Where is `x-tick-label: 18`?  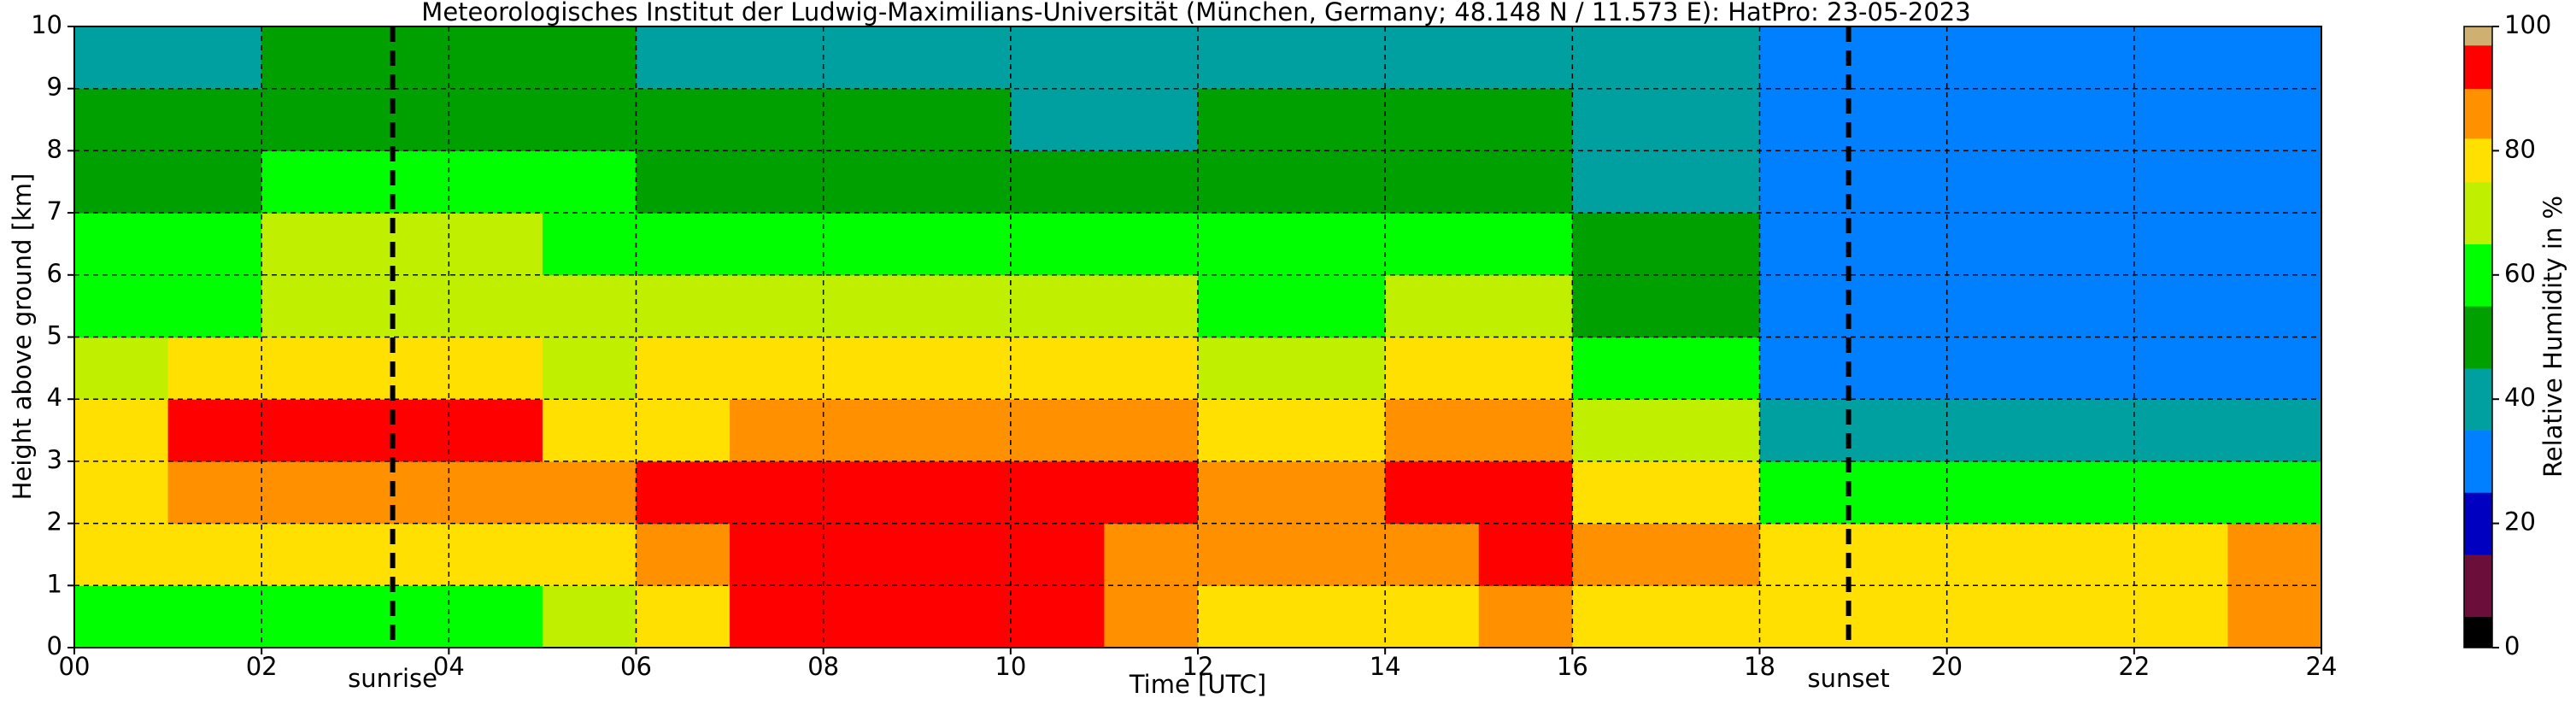
x-tick-label: 18 is located at coordinates (1759, 666).